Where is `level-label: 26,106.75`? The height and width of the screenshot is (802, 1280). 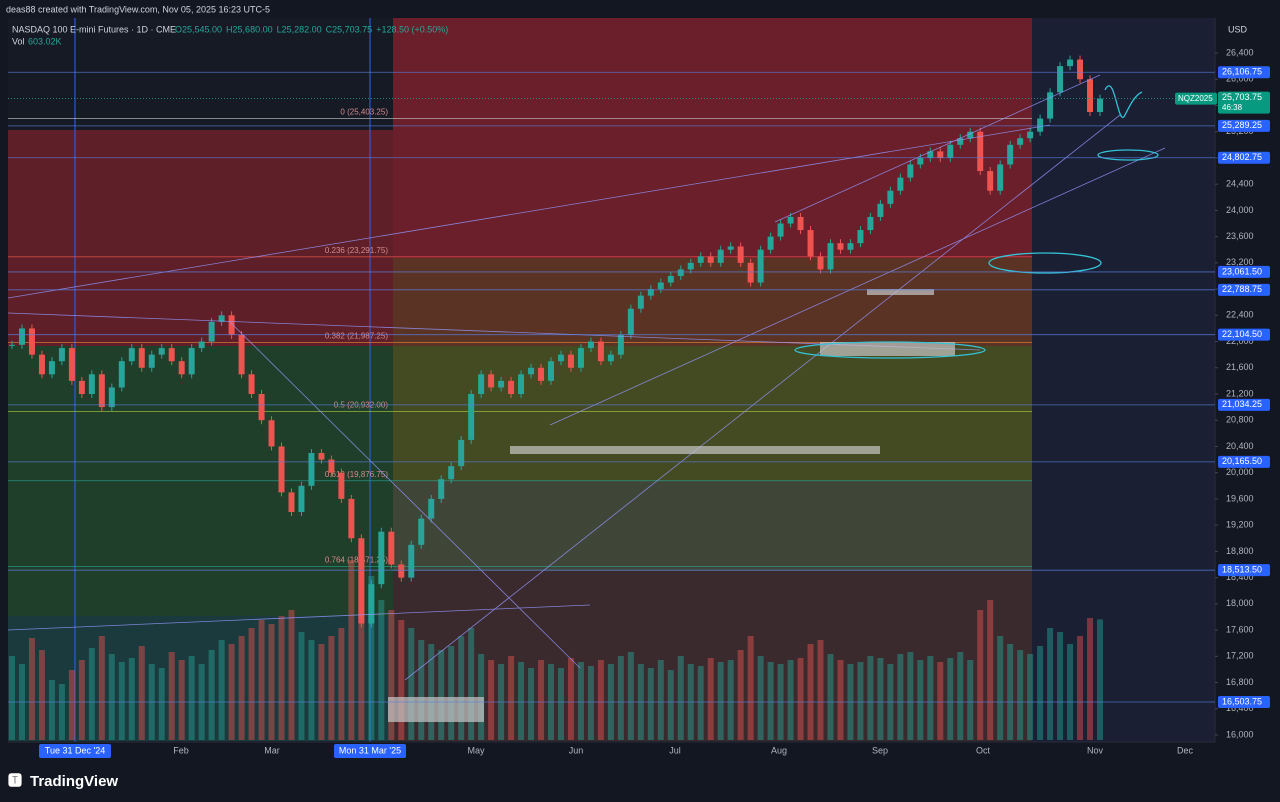
level-label: 26,106.75 is located at coordinates (1242, 72).